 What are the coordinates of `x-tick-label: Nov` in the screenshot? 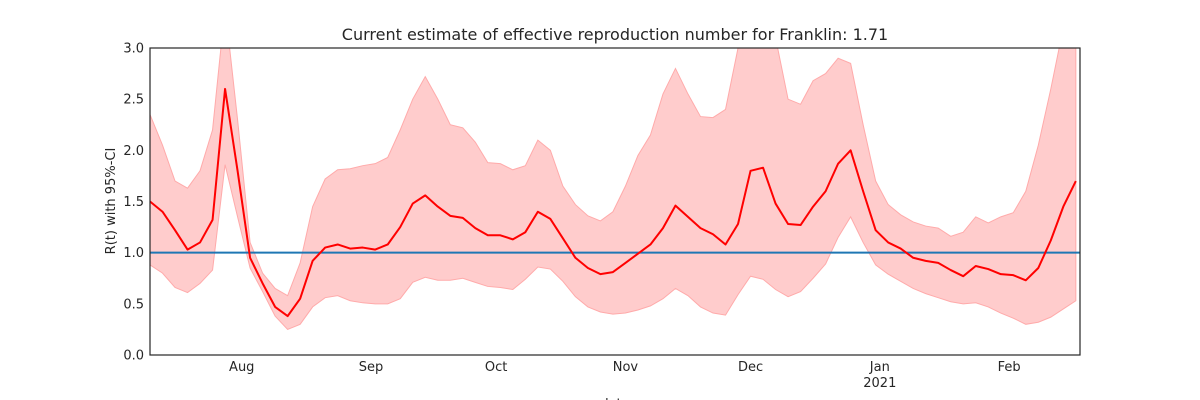 It's located at (626, 367).